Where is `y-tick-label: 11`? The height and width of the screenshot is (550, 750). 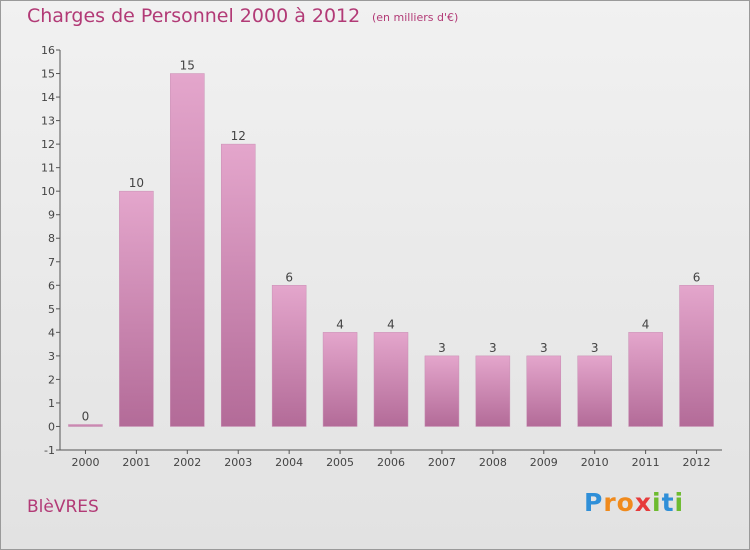 y-tick-label: 11 is located at coordinates (48, 168).